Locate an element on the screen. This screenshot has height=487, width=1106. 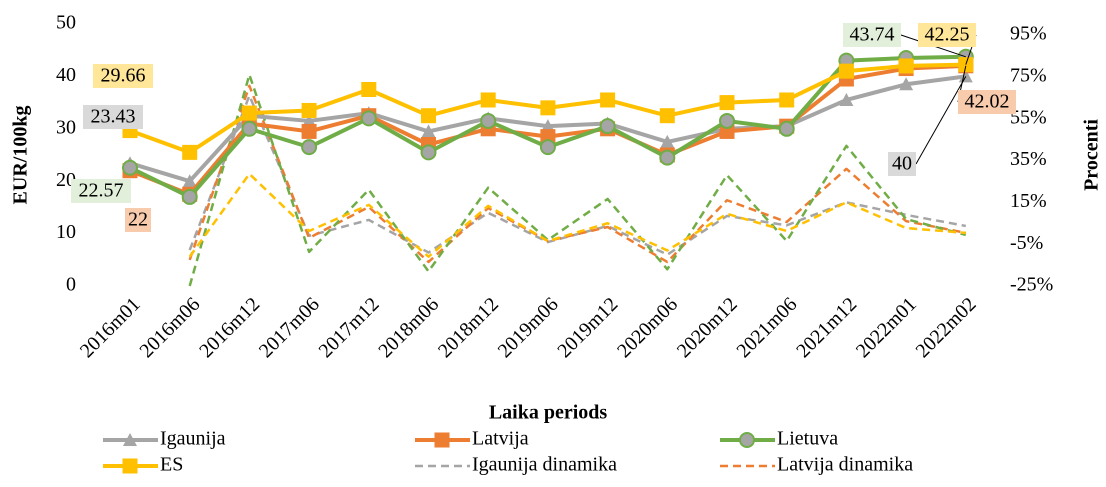
y2-tick-label: 15% is located at coordinates (1028, 201).